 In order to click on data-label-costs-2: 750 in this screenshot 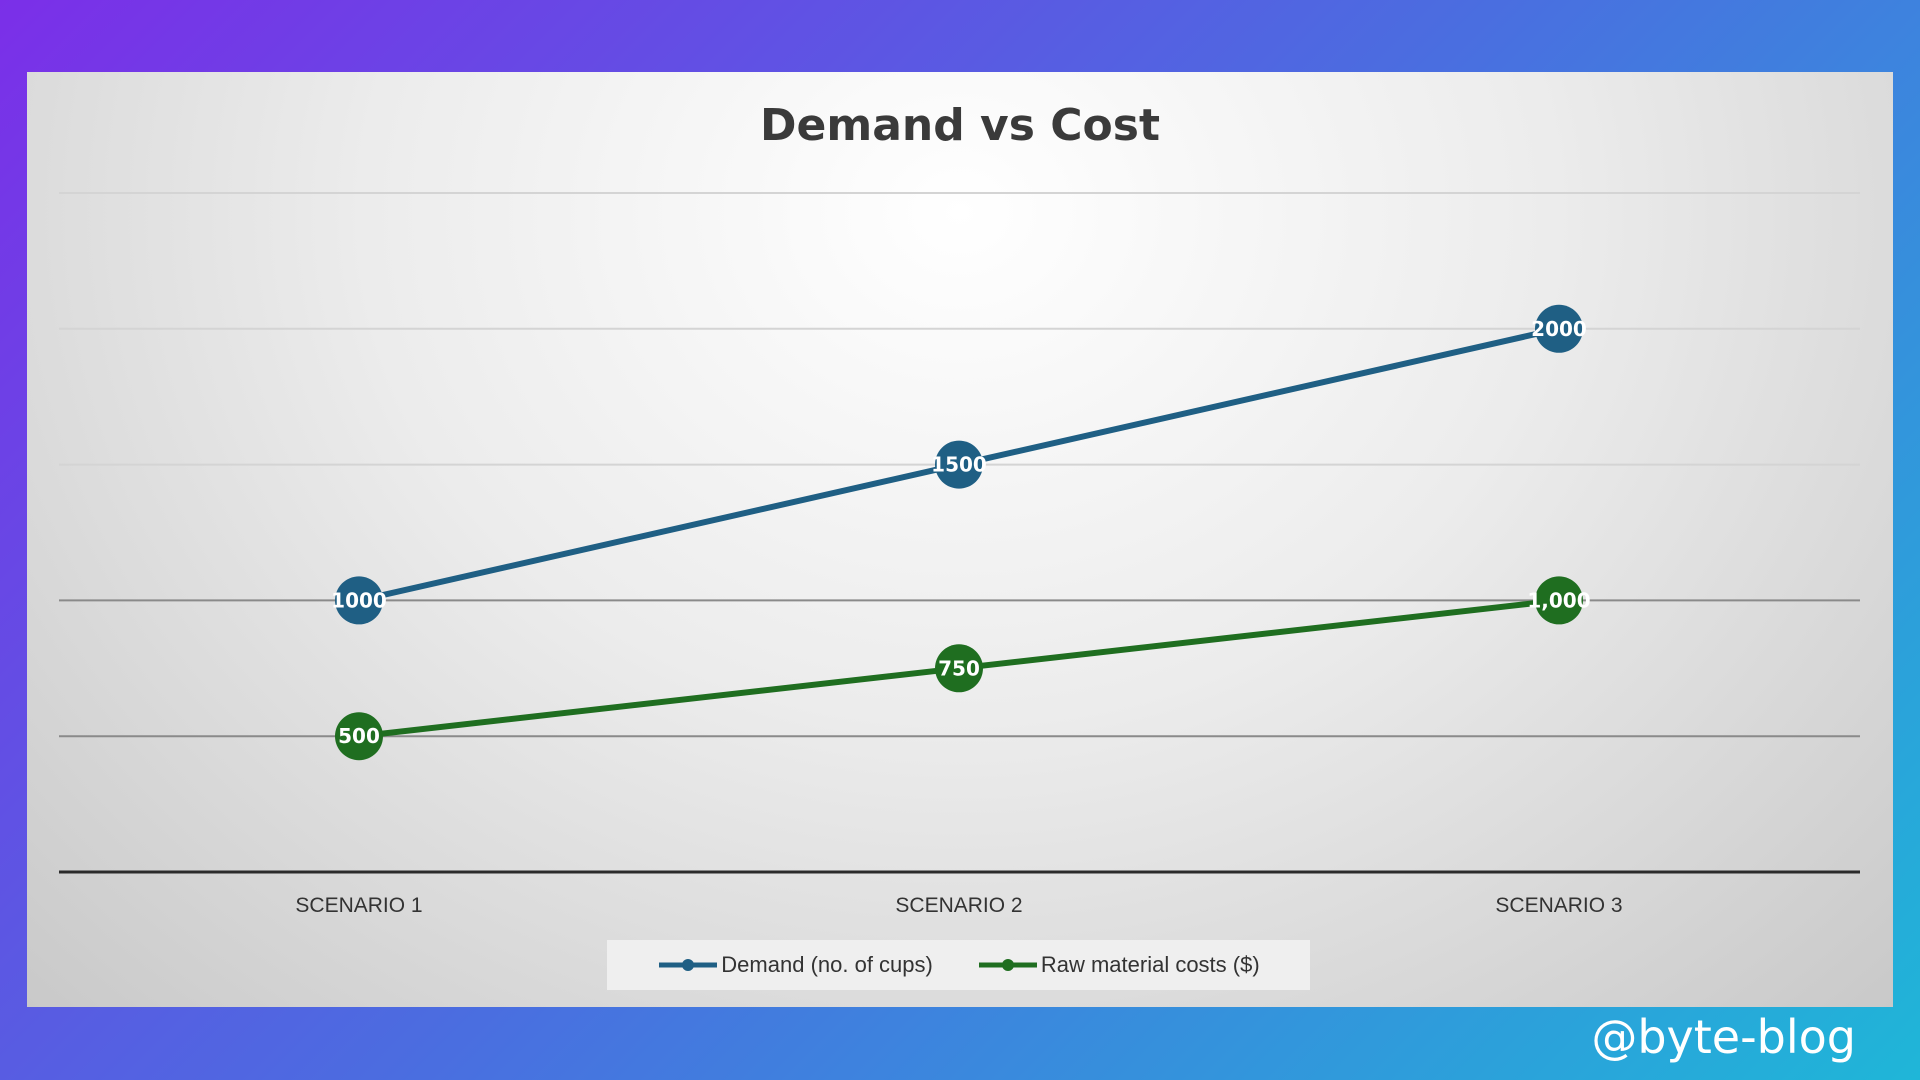, I will do `click(959, 668)`.